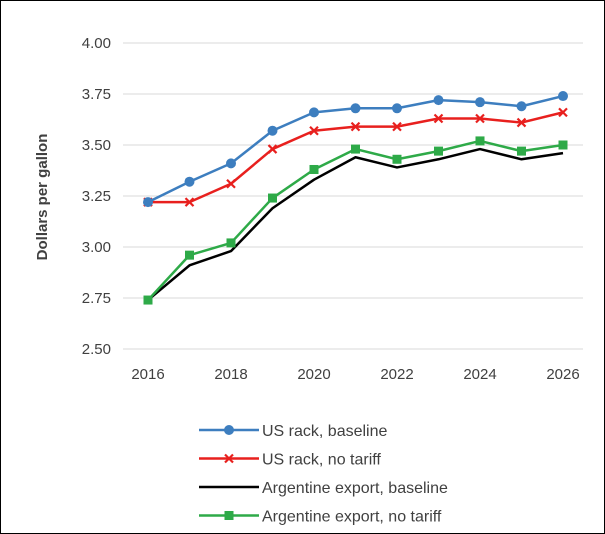 This screenshot has height=534, width=605. What do you see at coordinates (42, 197) in the screenshot?
I see `y-axis-label: Dollars per gallon` at bounding box center [42, 197].